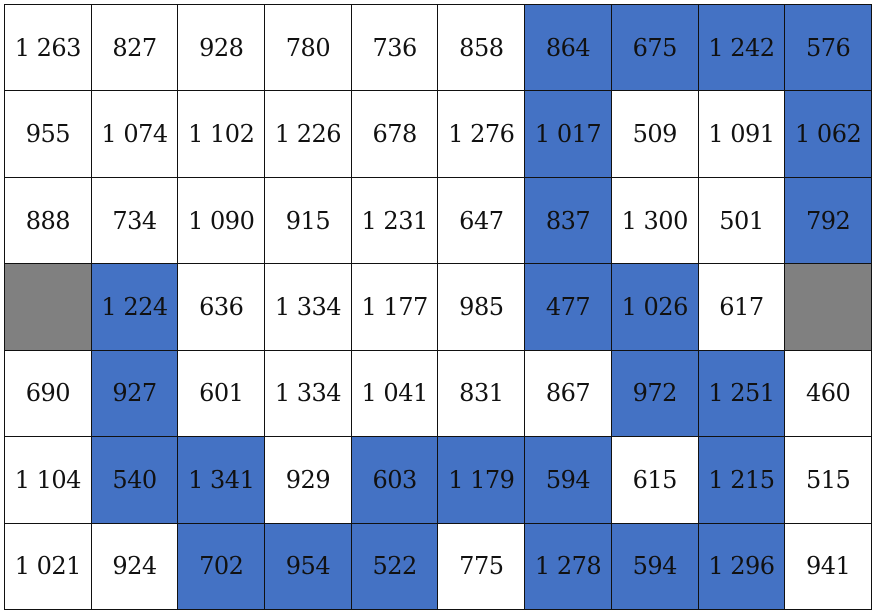 The image size is (878, 616). Describe the element at coordinates (482, 134) in the screenshot. I see `grid-cell-r2-c6: 1 276` at that location.